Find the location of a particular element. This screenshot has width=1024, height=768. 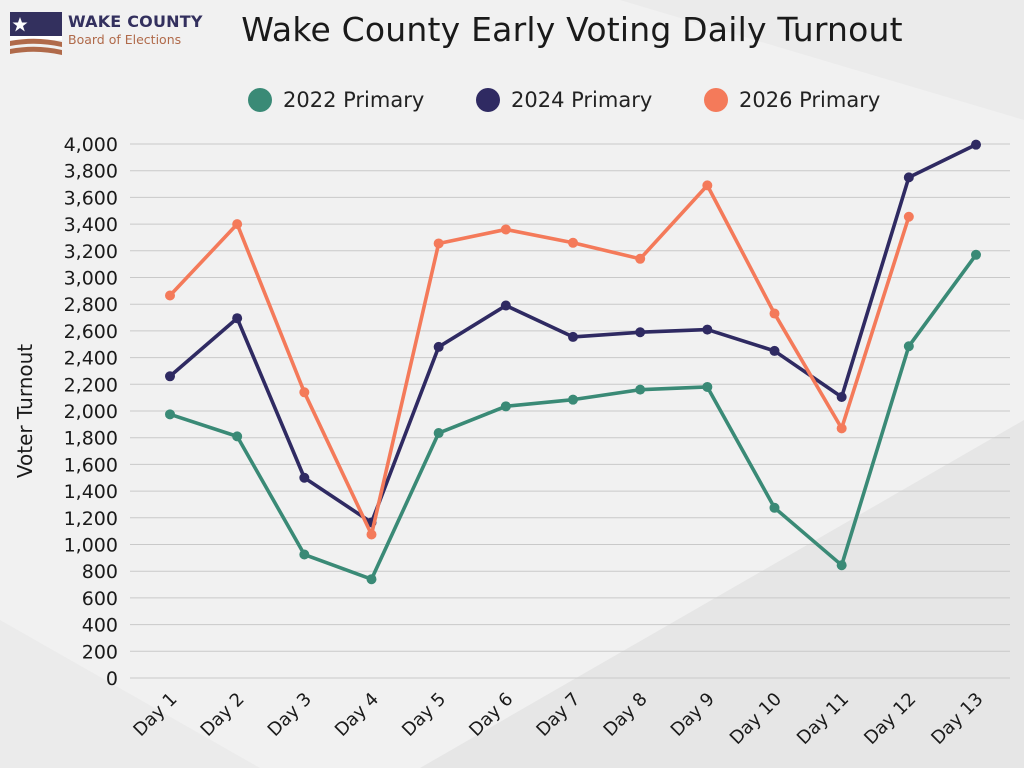

legend: 2022 Primary 2024 Primary 2026 Primary is located at coordinates (564, 100).